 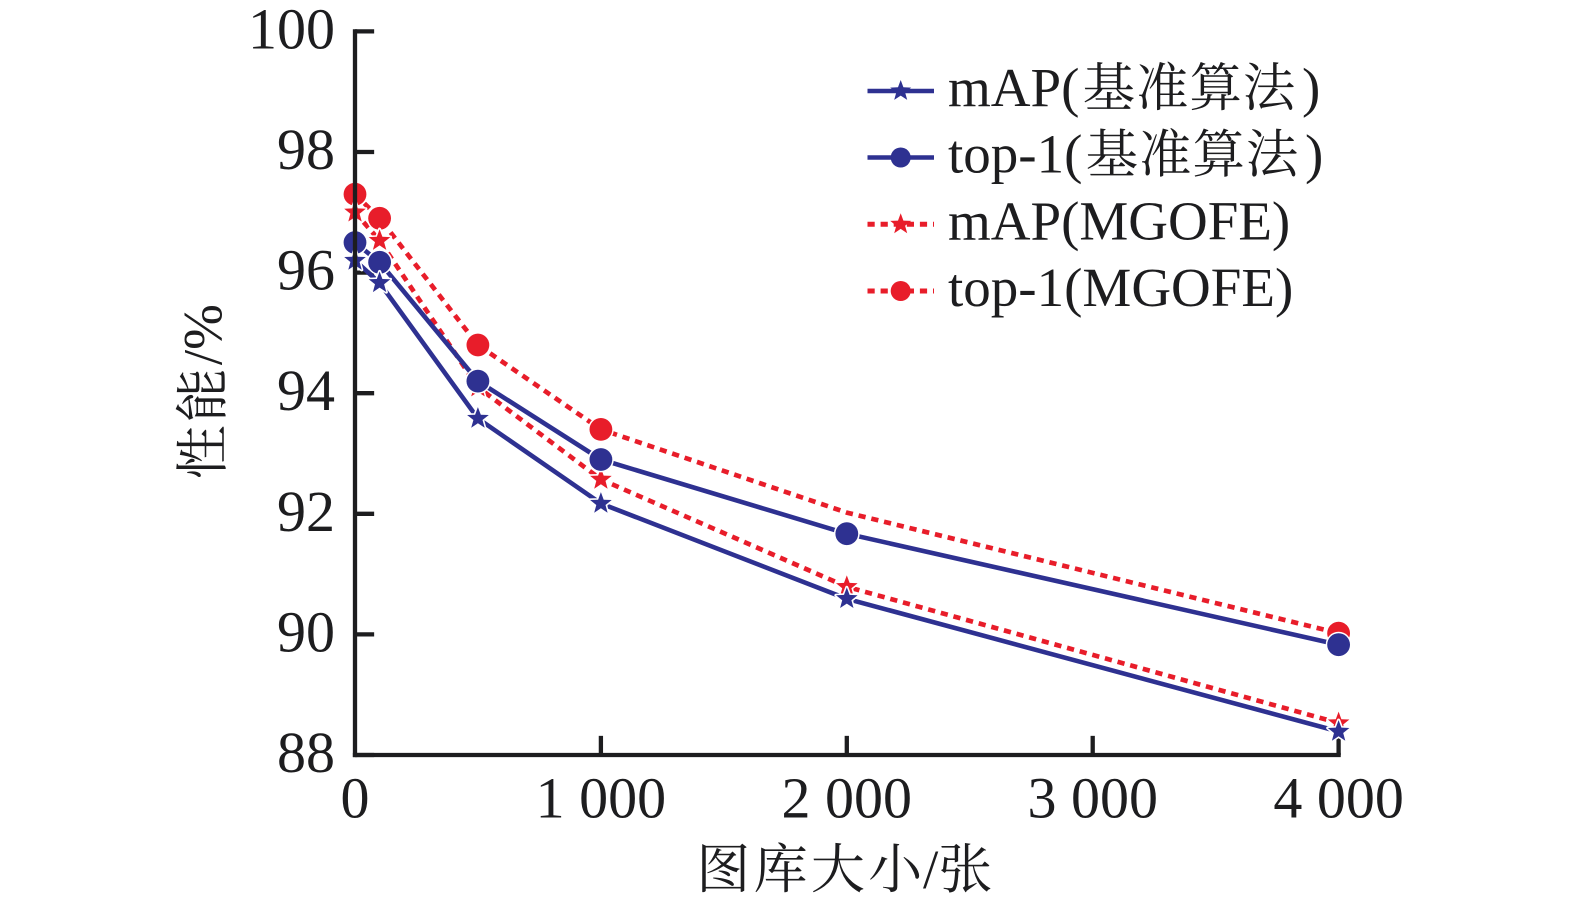 What do you see at coordinates (306, 270) in the screenshot?
I see `svg-text: 96` at bounding box center [306, 270].